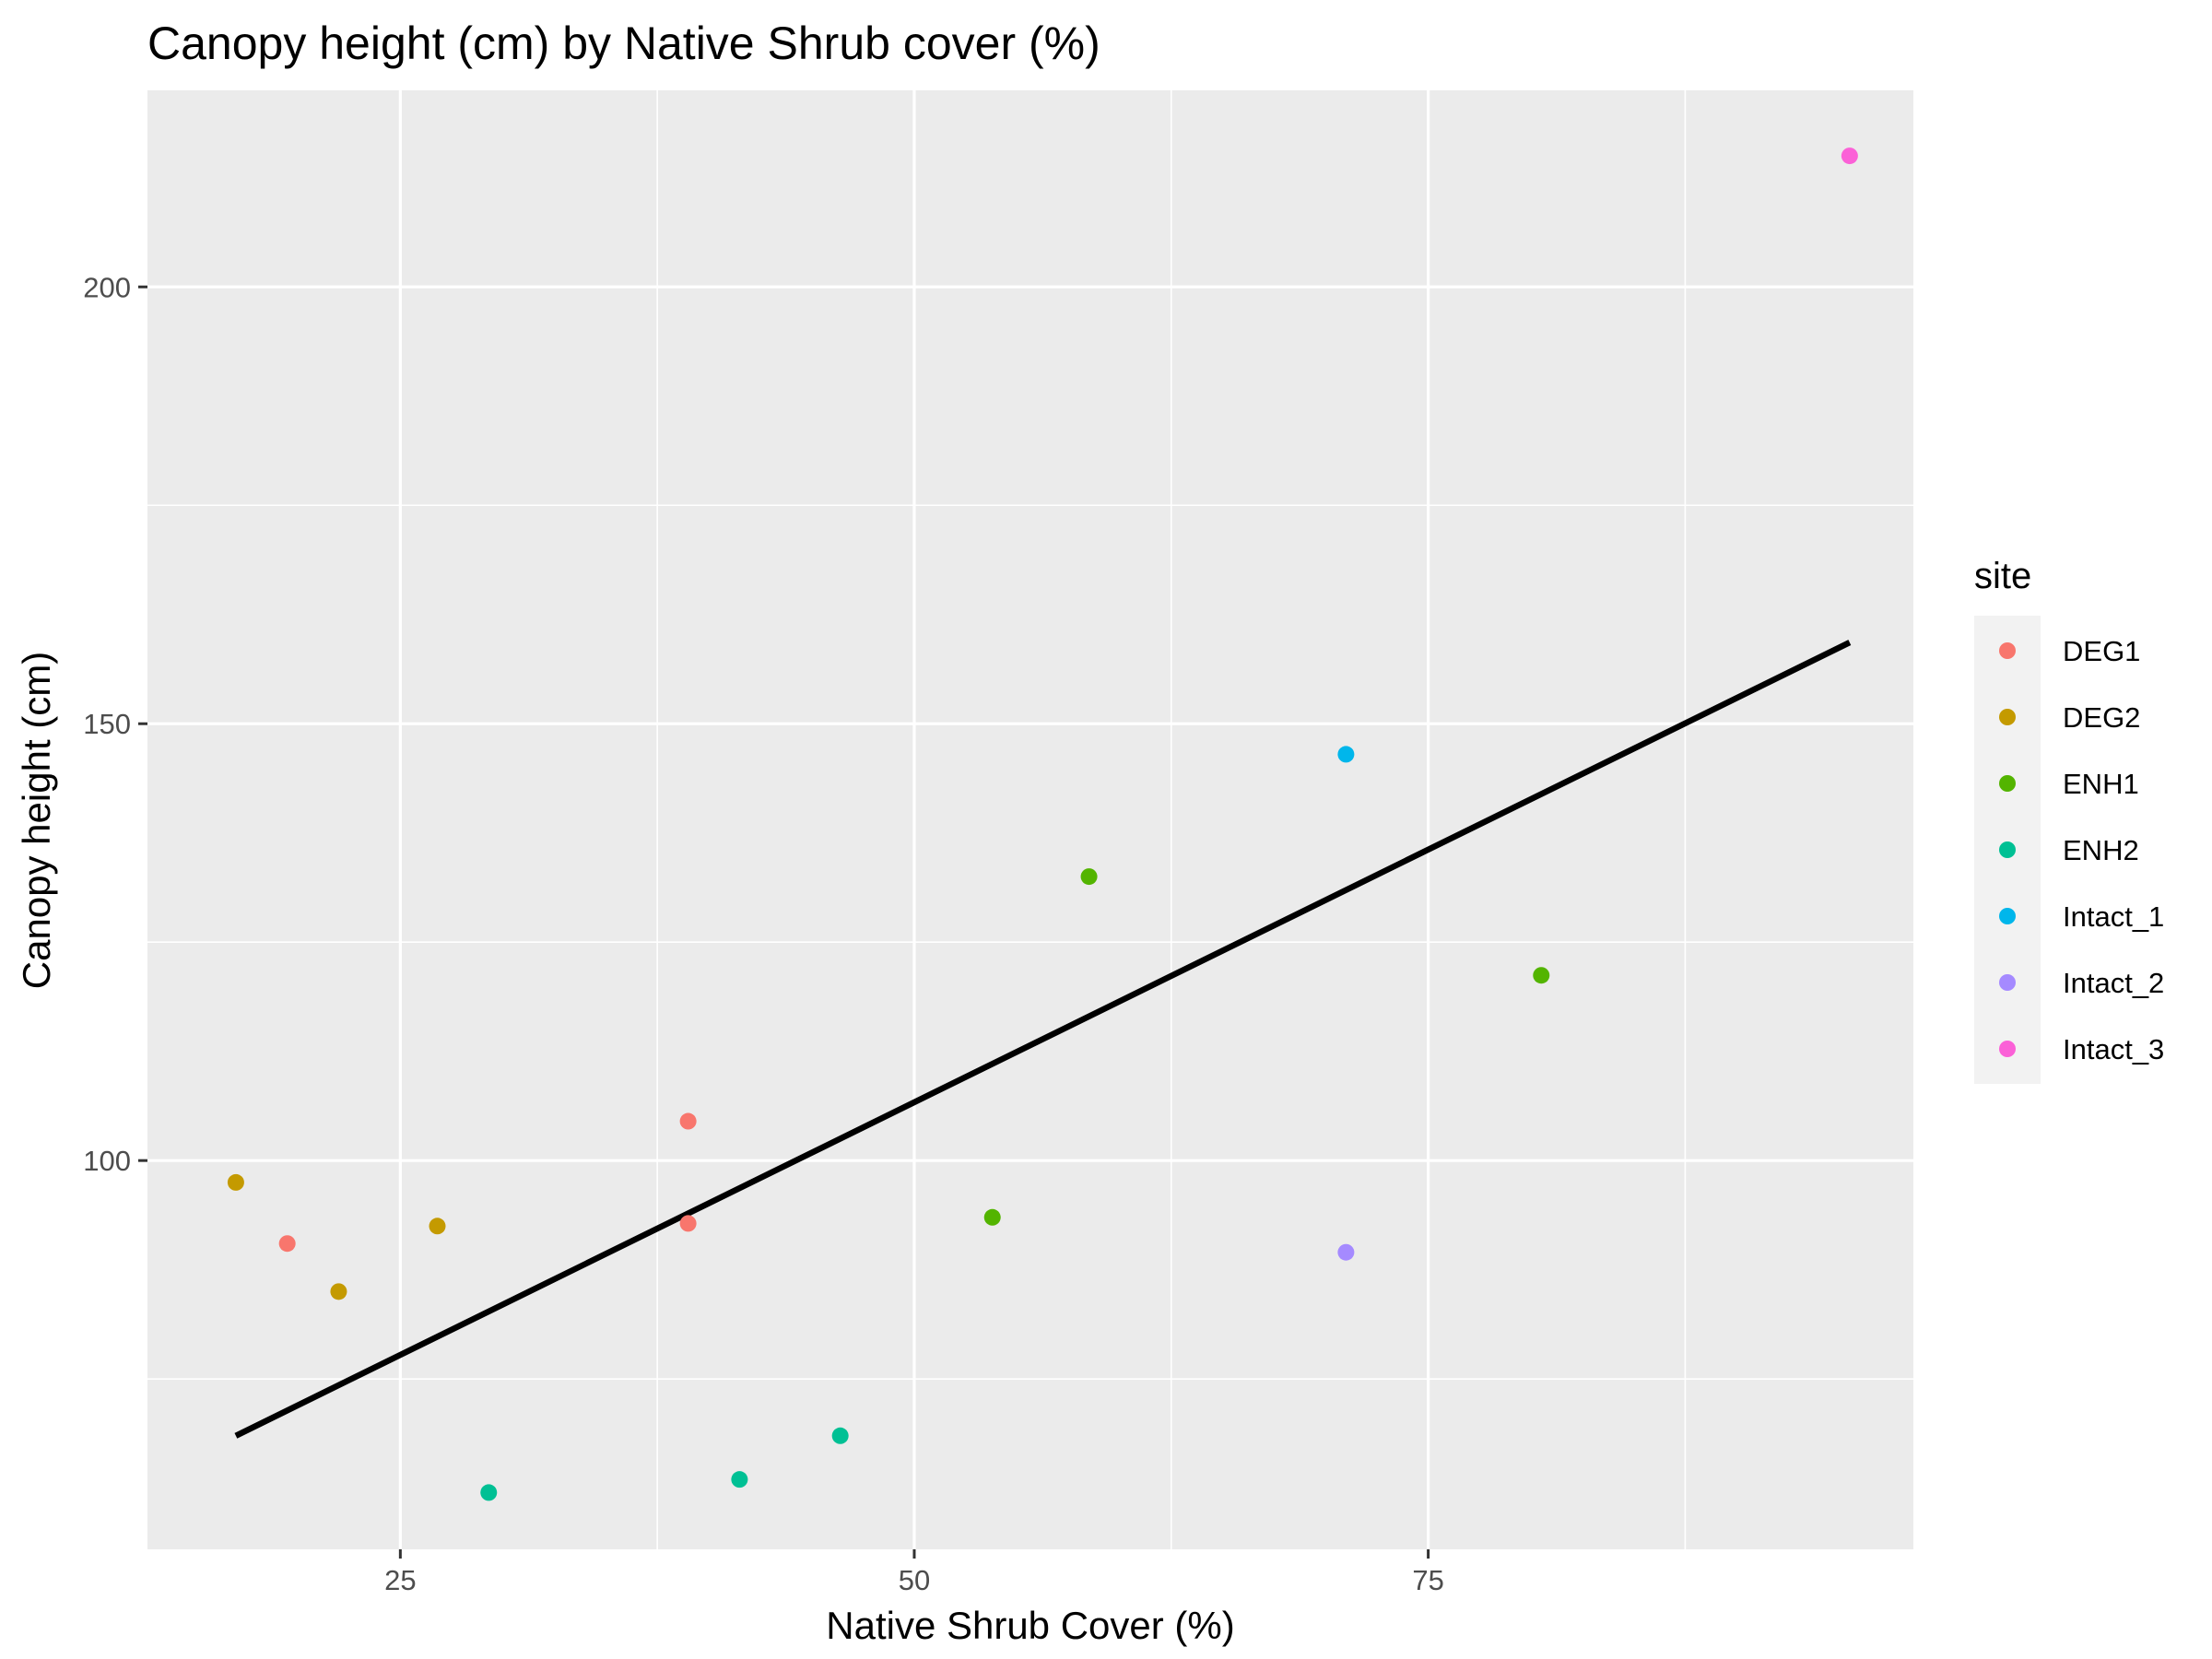 The image size is (2212, 1659). I want to click on legend-label: Intact_1, so click(2113, 916).